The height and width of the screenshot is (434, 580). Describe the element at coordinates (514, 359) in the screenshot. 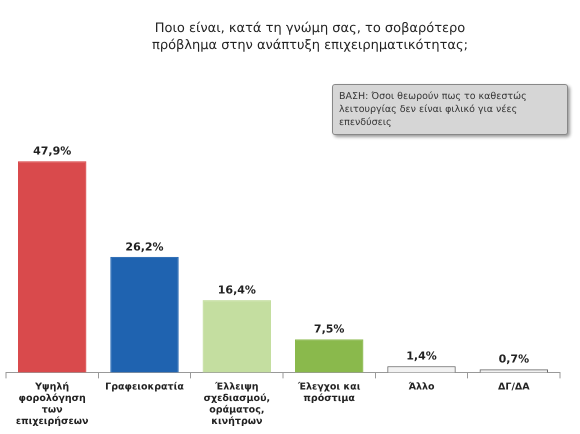

I see `data-label: 0,7%` at that location.